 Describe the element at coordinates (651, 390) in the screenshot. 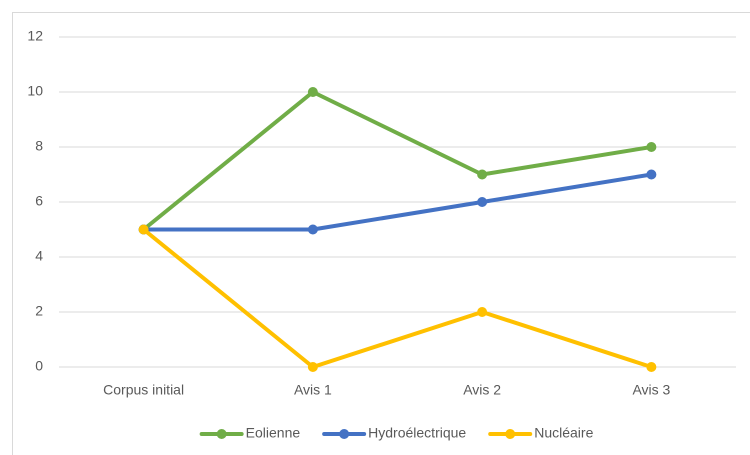

I see `x-tick-label: Avis 3` at that location.